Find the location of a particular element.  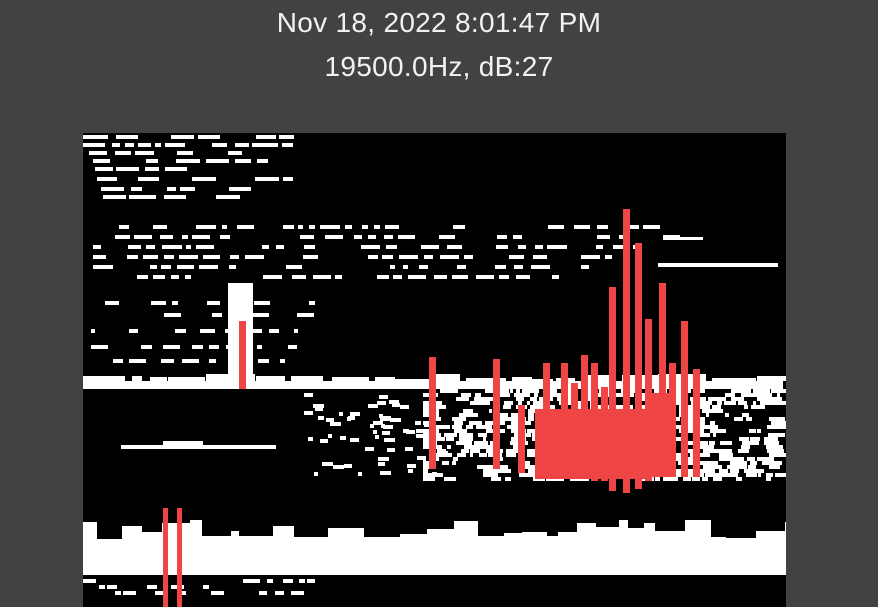

frequency-db-readout: 19500.0Hz, dB:27 is located at coordinates (439, 66).